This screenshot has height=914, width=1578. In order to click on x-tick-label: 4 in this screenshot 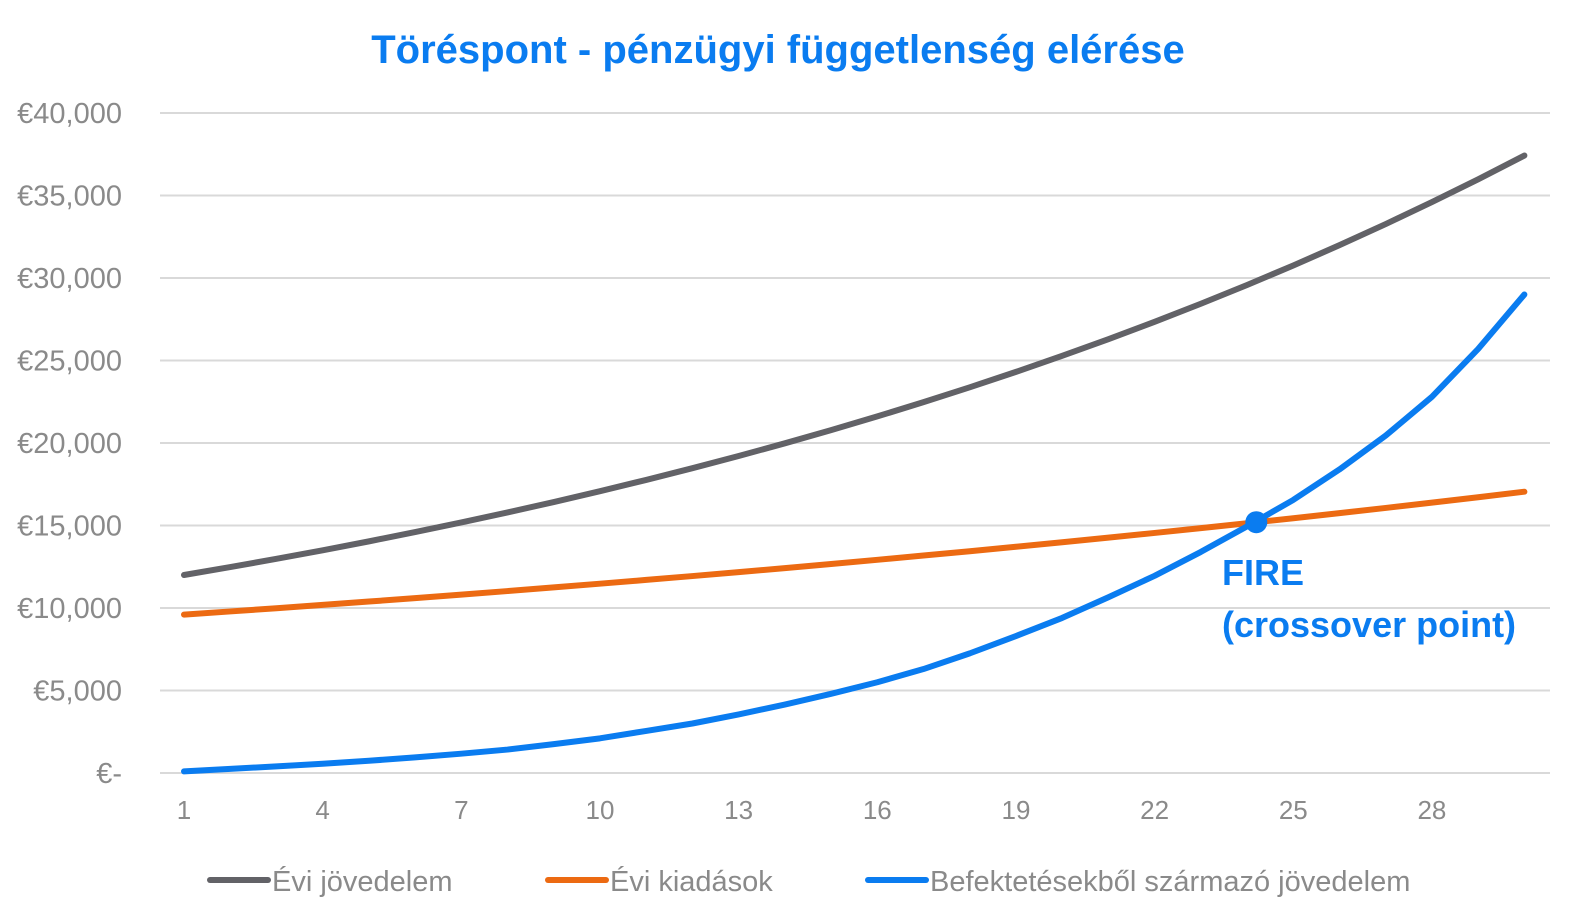, I will do `click(322, 810)`.